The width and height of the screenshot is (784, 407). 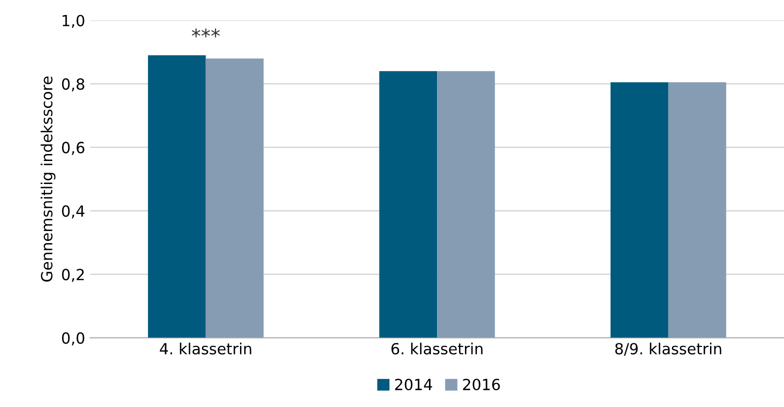 I want to click on y-tick-label: 0,8, so click(x=73, y=85).